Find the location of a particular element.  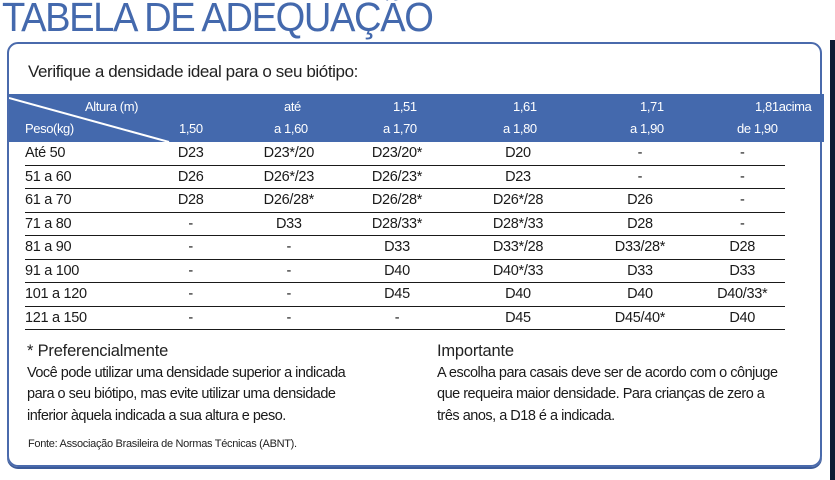

density-cell: D23*/20 is located at coordinates (289, 154).